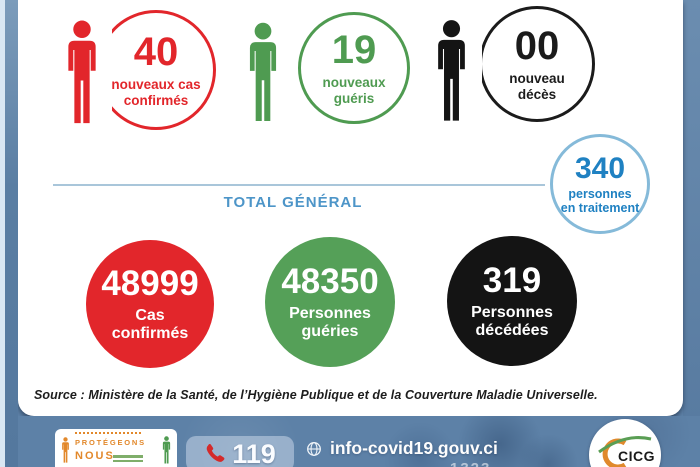 The height and width of the screenshot is (467, 700). I want to click on website-url: info-covid19.gouv.ci, so click(414, 448).